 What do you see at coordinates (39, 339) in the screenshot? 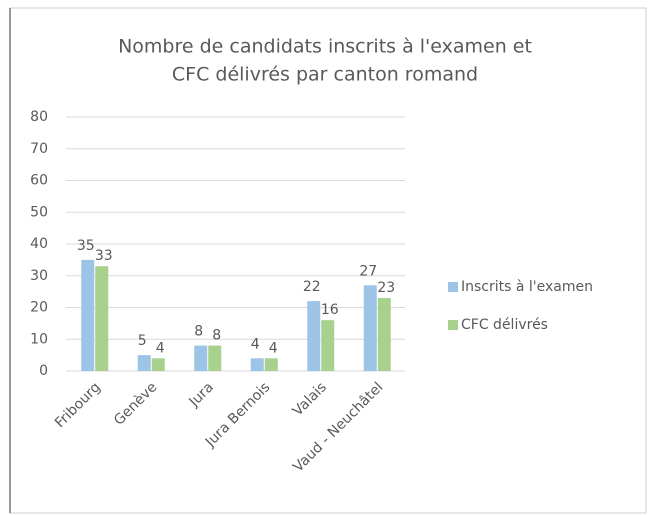
I see `y-tick-label: 10` at bounding box center [39, 339].